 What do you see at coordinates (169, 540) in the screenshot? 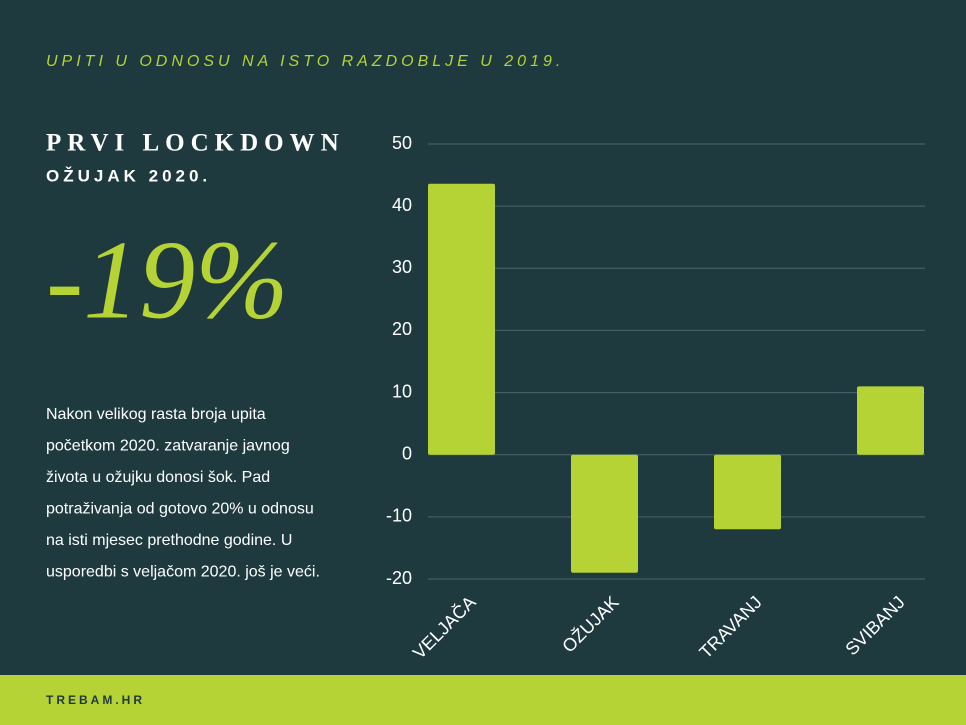
I see `text-line: na isti mjesec prethodne godine. U` at bounding box center [169, 540].